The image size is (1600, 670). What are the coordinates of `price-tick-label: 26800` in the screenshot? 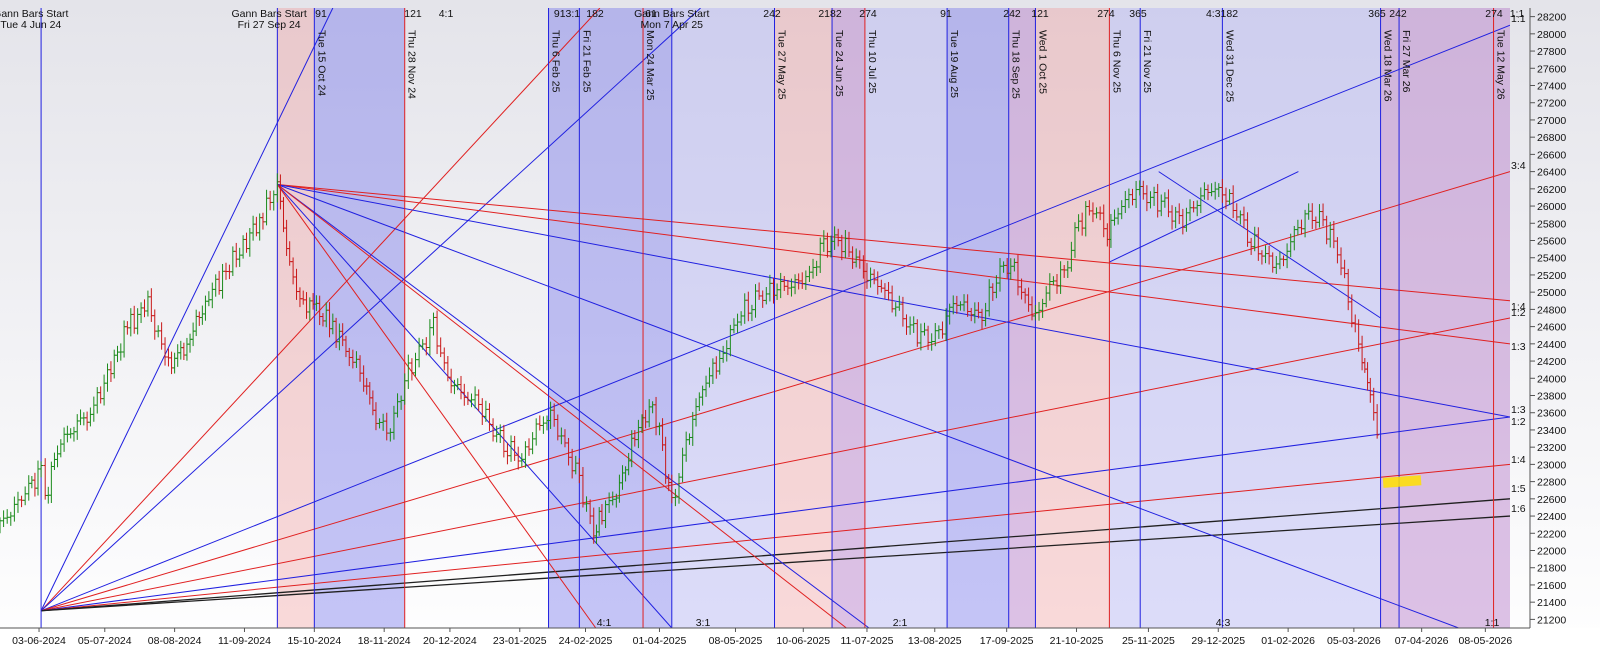 It's located at (1551, 138).